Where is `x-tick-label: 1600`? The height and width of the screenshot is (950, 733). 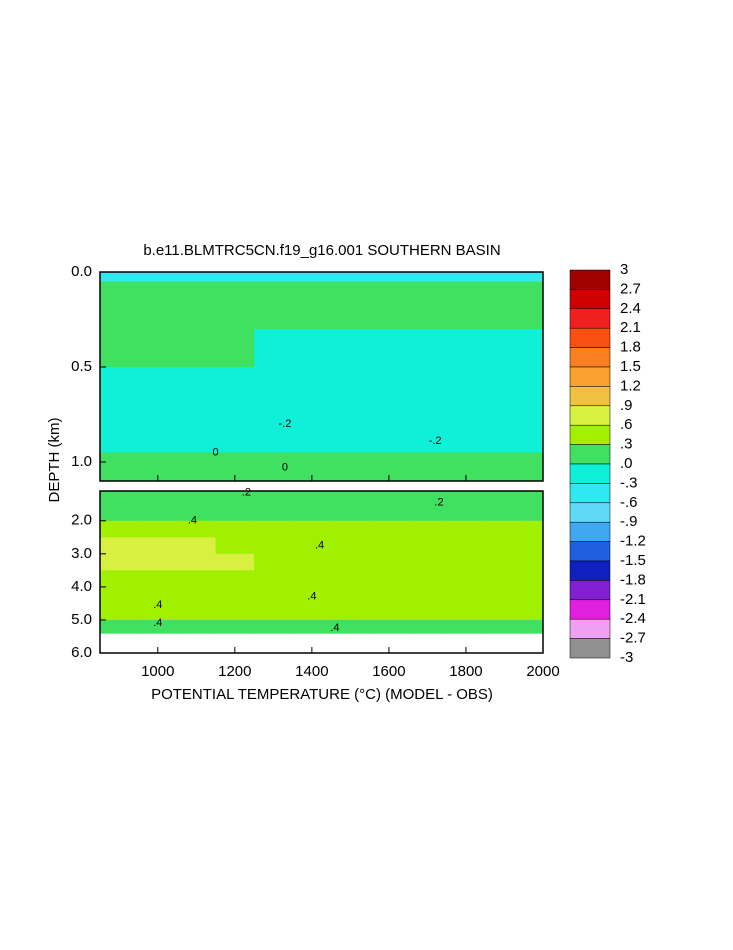
x-tick-label: 1600 is located at coordinates (388, 671).